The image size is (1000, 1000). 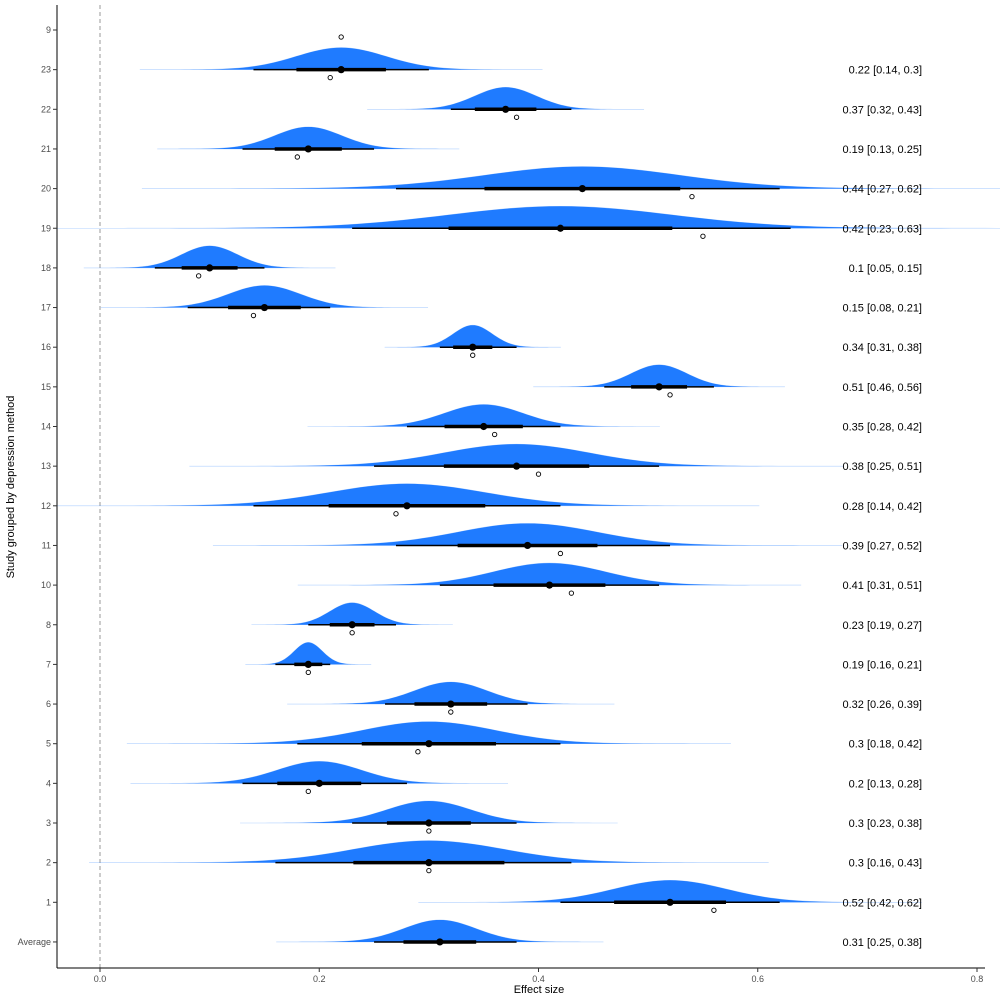 I want to click on y-tick-label: 14, so click(x=46, y=427).